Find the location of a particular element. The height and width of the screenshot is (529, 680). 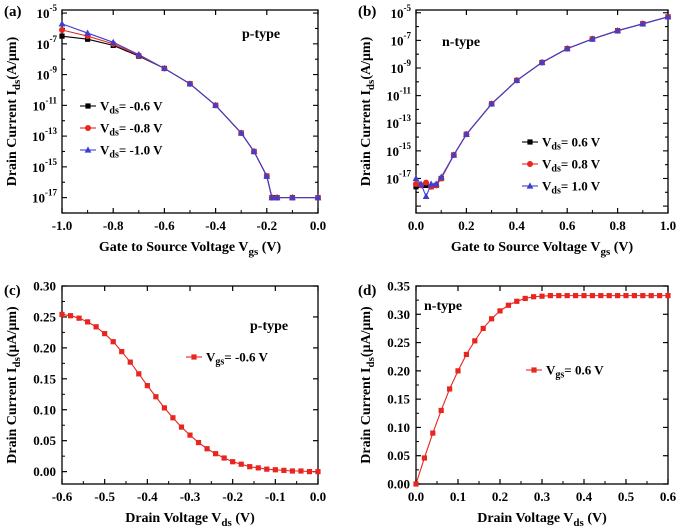

y-axis-label: Drain Current Ids(A/μm) is located at coordinates (368, 111).